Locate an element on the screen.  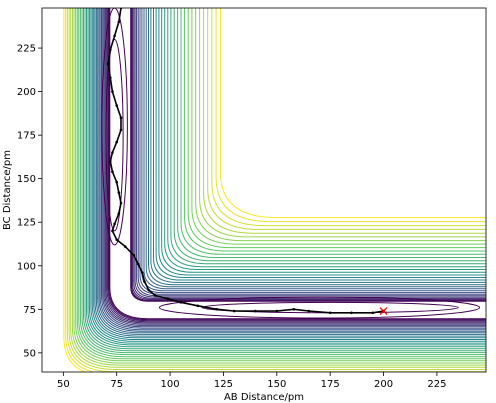
x-tick-label: 50 is located at coordinates (63, 384).